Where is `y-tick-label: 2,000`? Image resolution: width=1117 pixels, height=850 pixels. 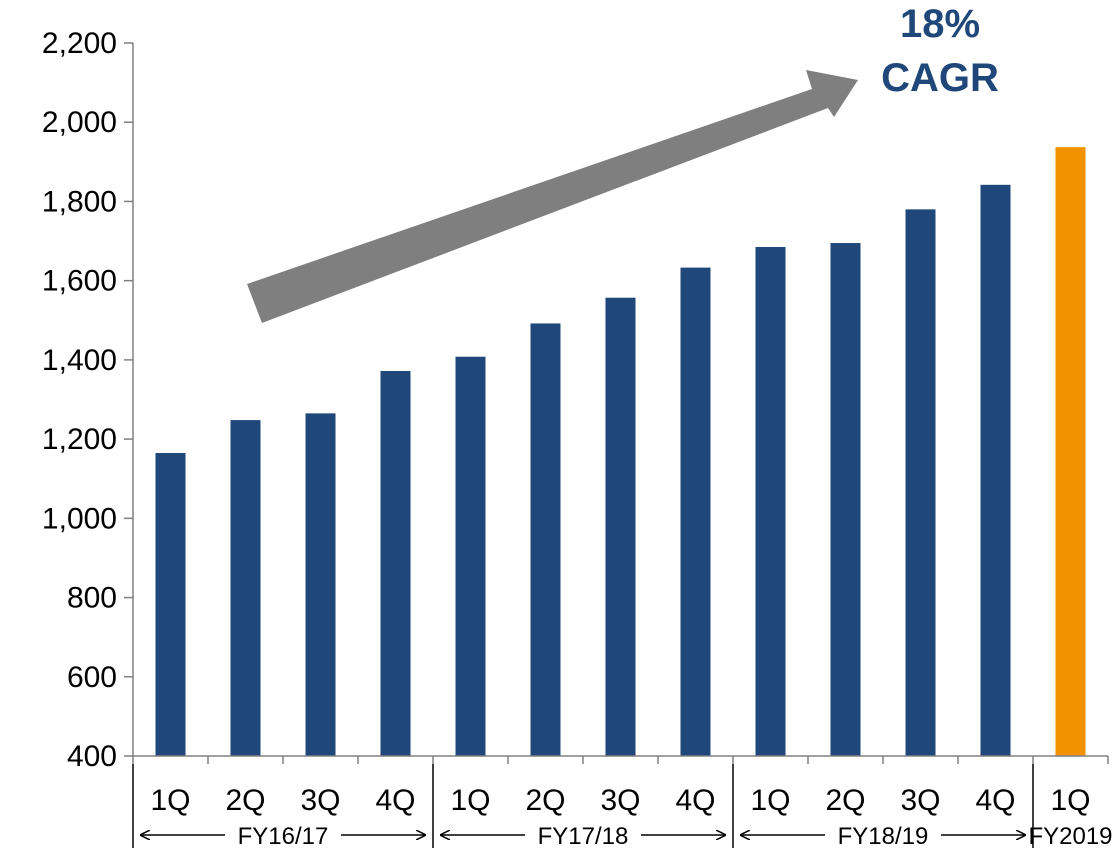
y-tick-label: 2,000 is located at coordinates (79, 122).